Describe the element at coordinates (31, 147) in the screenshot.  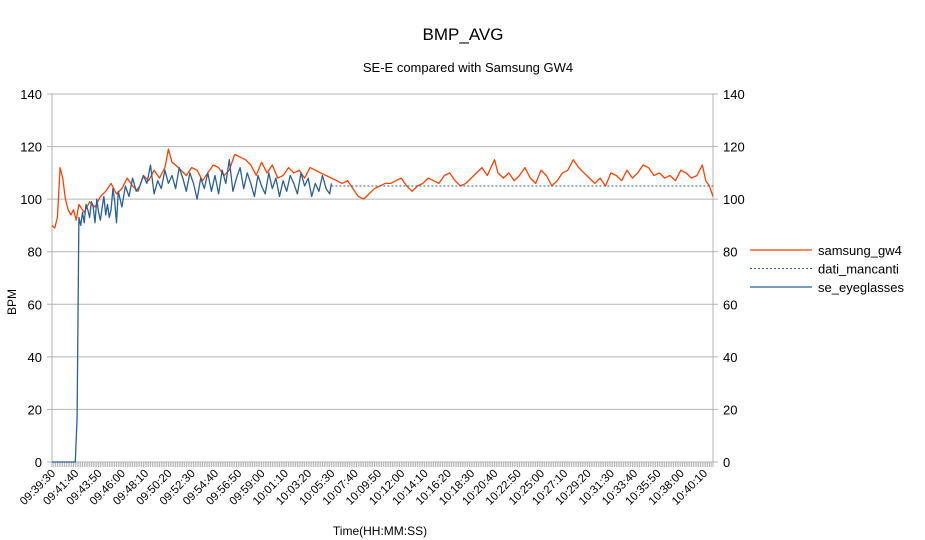
I see `y-tick-label: 120` at that location.